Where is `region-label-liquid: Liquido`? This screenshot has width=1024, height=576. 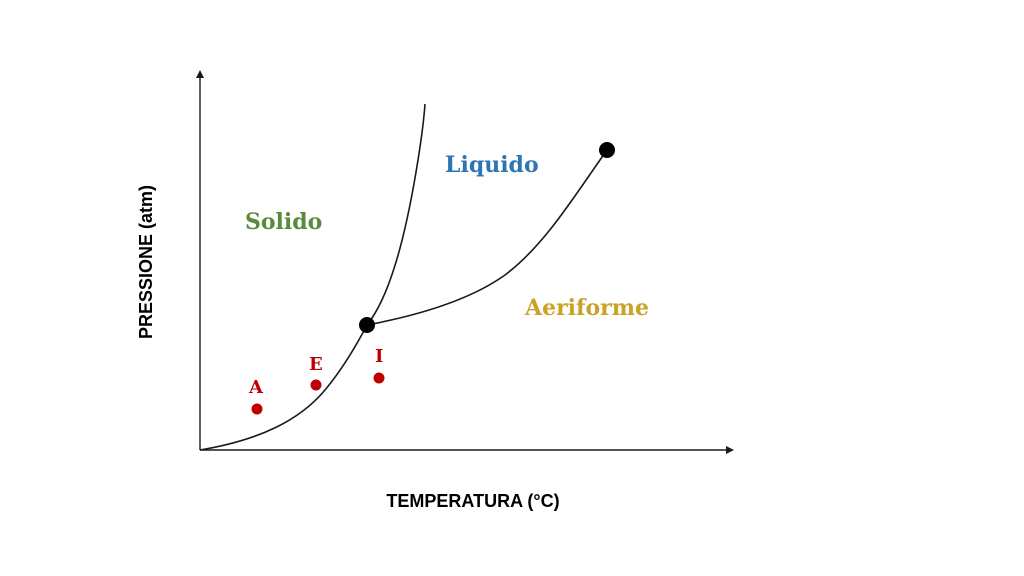 region-label-liquid: Liquido is located at coordinates (492, 165).